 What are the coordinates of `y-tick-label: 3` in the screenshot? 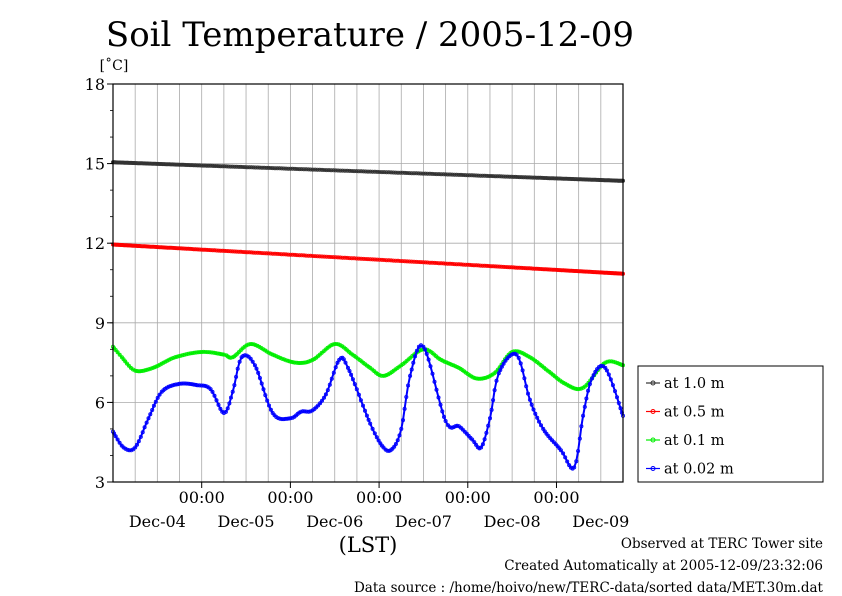 It's located at (100, 482).